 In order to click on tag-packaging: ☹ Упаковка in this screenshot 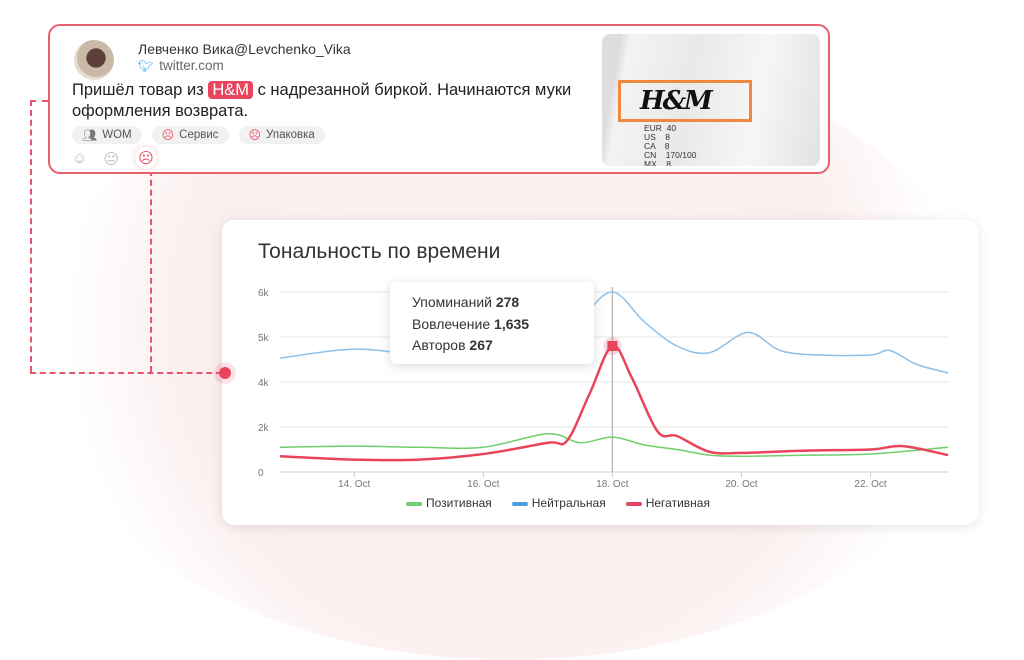, I will do `click(281, 135)`.